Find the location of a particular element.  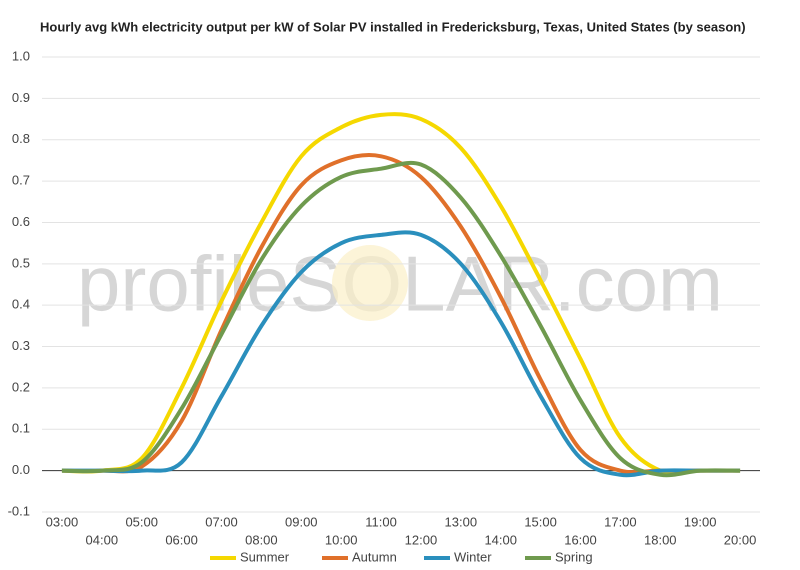

x-tick-label: 11:00 is located at coordinates (381, 521).